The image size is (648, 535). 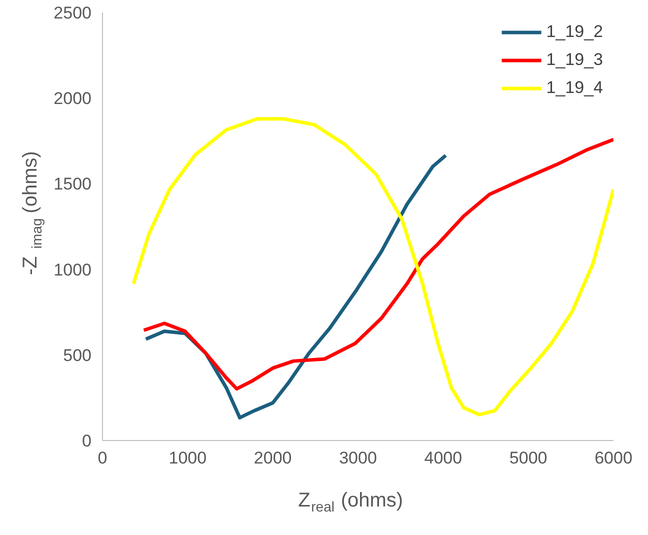 I want to click on legend-label: 1_19_3, so click(x=574, y=60).